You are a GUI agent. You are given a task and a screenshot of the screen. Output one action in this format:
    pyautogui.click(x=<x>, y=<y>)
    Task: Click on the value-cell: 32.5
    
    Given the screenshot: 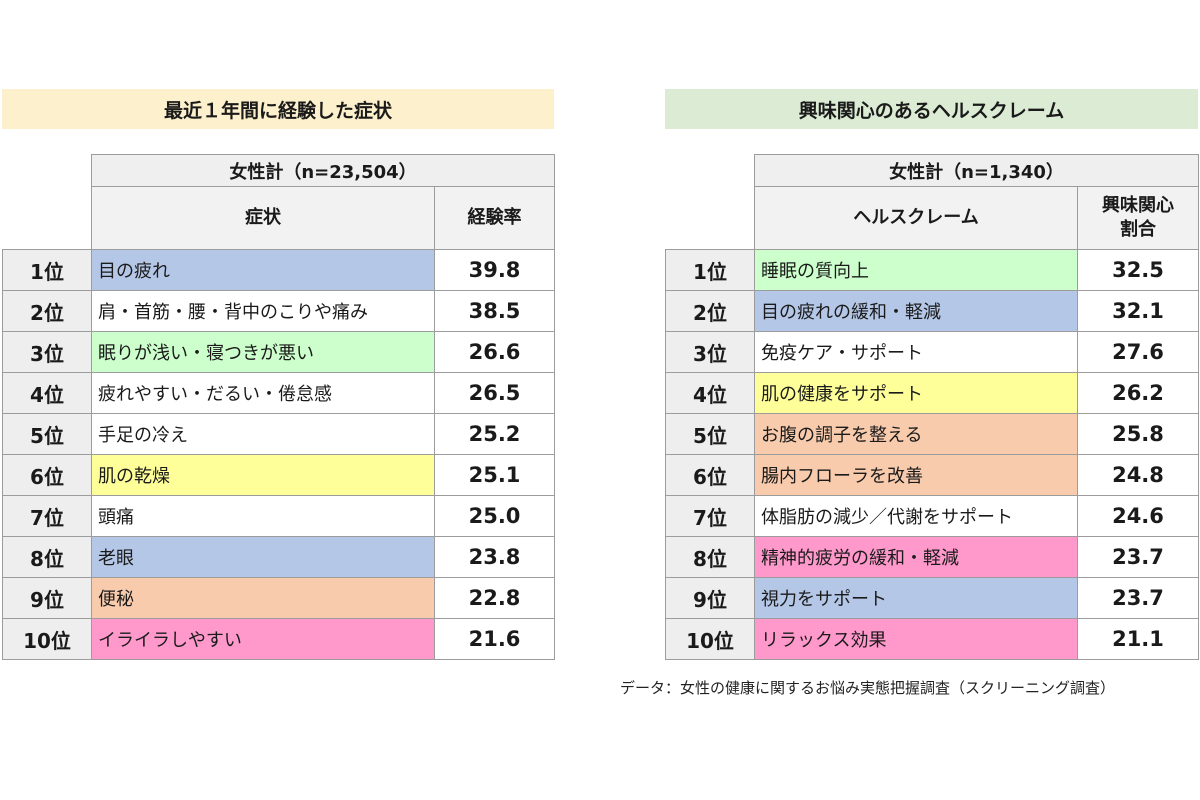 What is the action you would take?
    pyautogui.click(x=1138, y=270)
    